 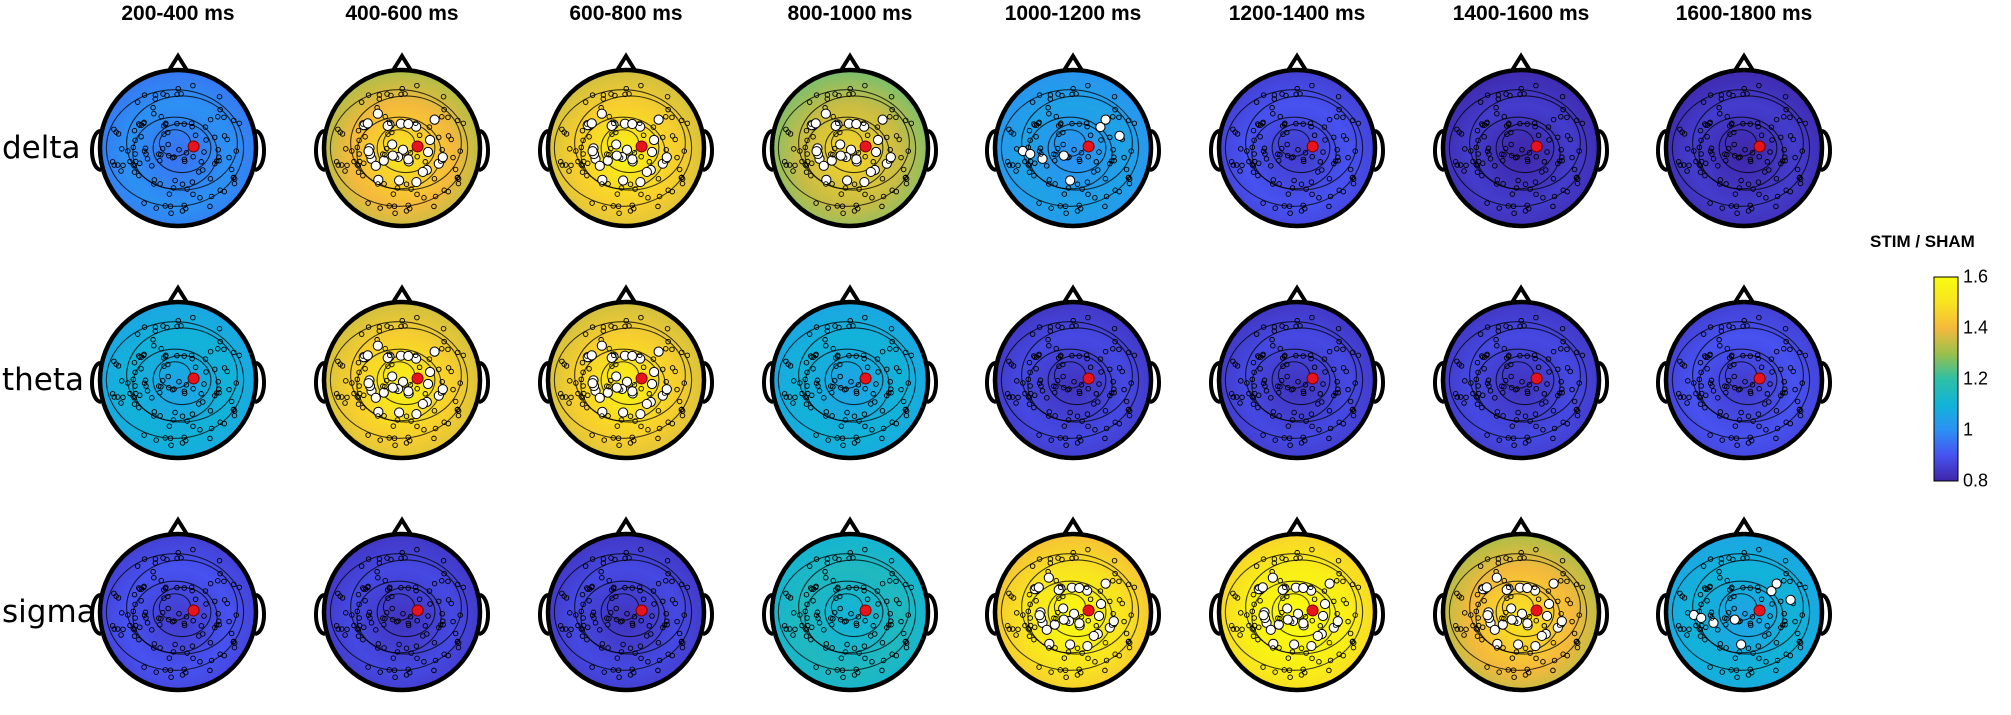 I want to click on colorbar-tick-label: 1.6, so click(x=1976, y=276).